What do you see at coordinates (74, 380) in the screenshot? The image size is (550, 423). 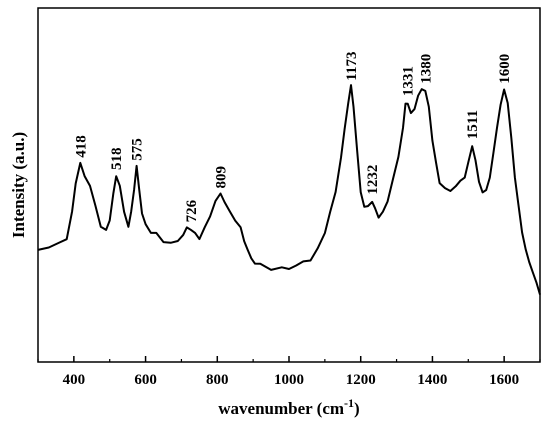 I see `x-tick-label: 400` at bounding box center [74, 380].